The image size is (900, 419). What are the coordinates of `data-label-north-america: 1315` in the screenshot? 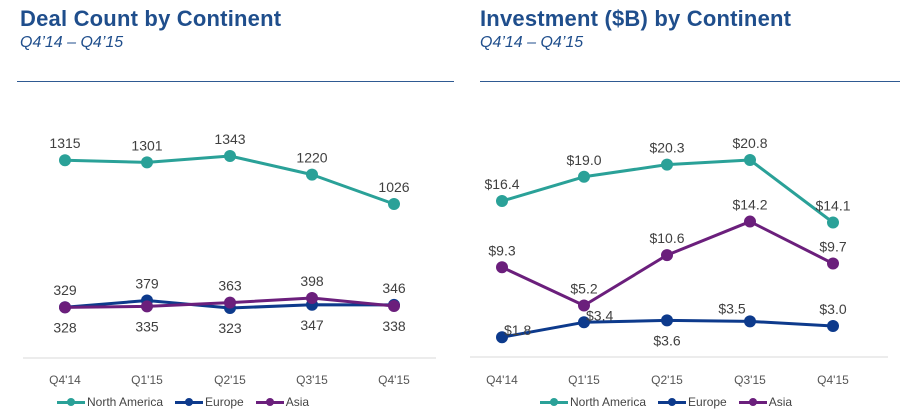 It's located at (64, 143).